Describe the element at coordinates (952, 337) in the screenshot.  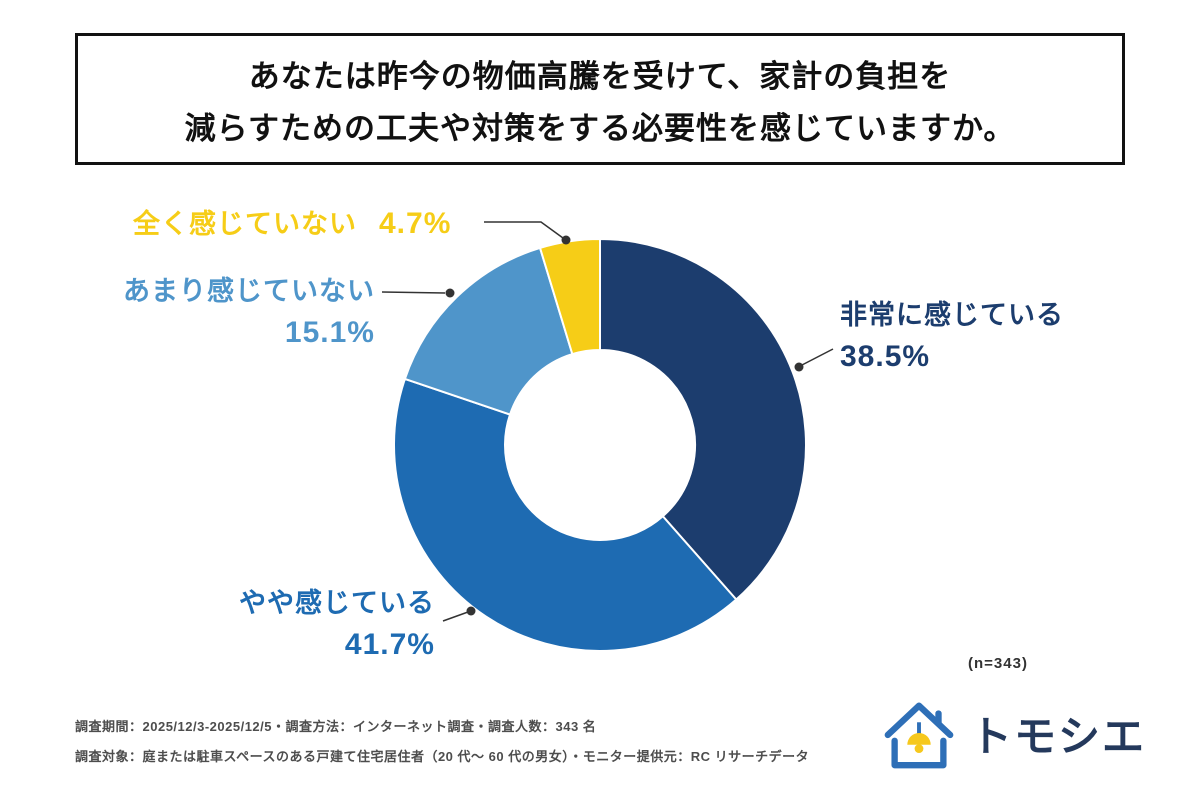
I see `segment-label-very-much: 非常に感じている 38.5%` at that location.